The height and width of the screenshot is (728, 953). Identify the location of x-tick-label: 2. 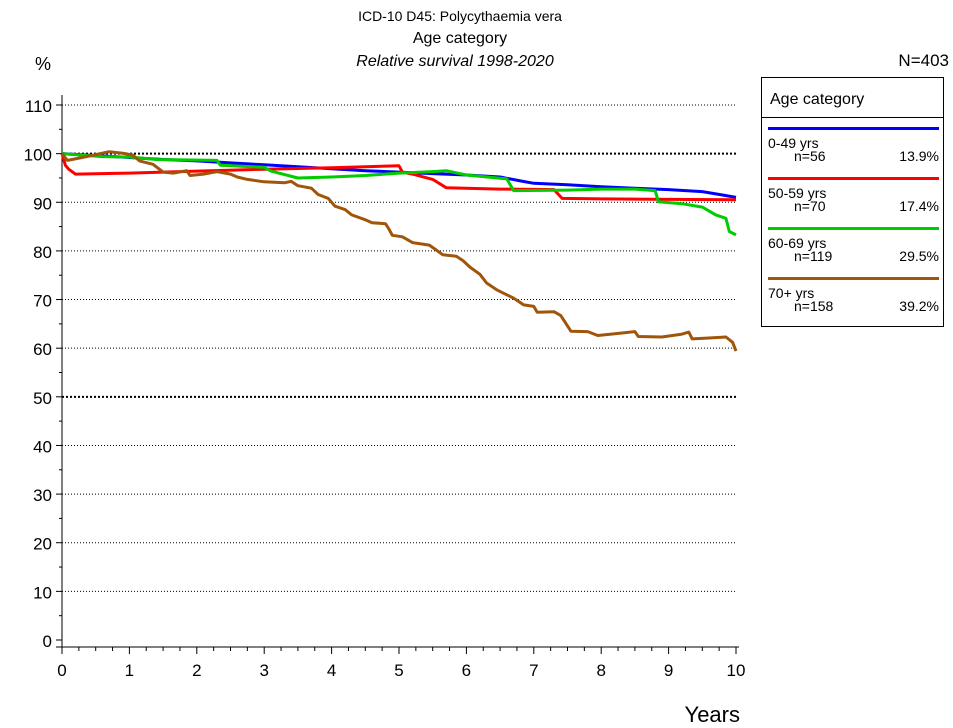
(196, 670).